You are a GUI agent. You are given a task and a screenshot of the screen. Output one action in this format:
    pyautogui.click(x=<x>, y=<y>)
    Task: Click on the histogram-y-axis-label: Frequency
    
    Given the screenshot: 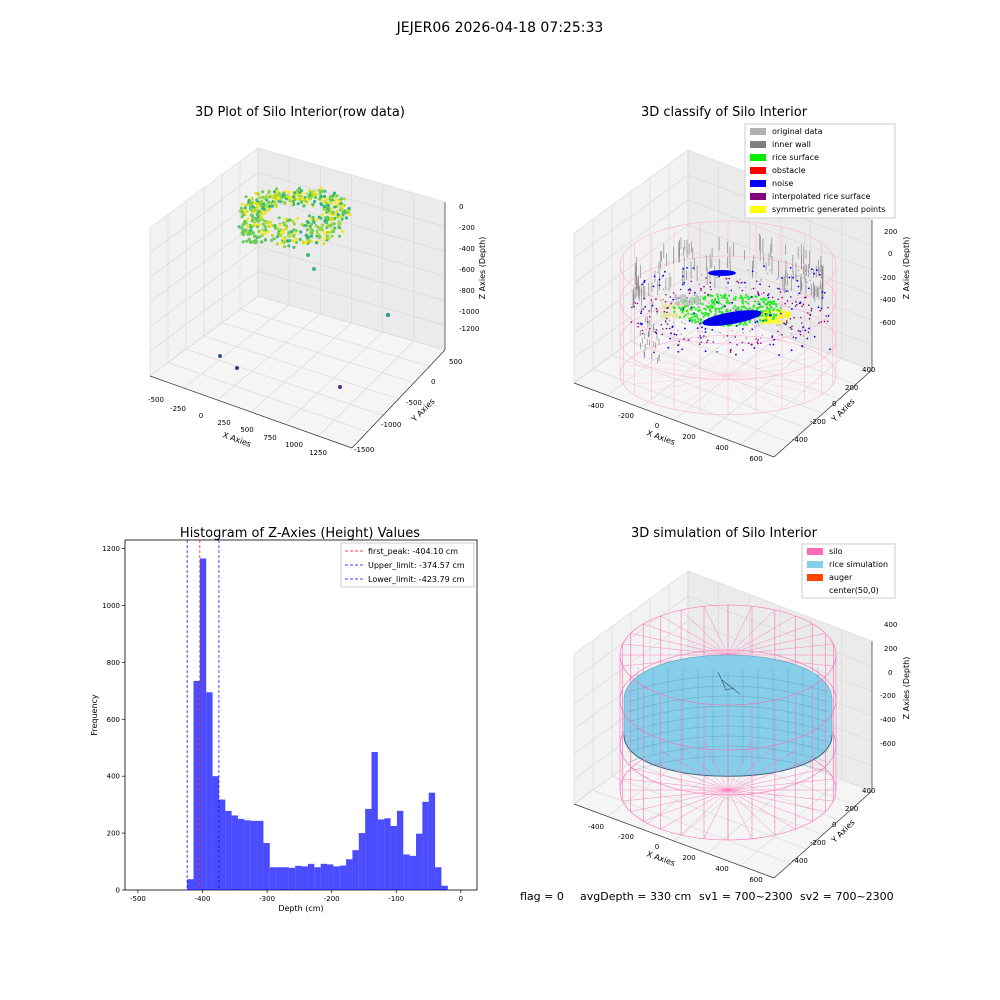 What is the action you would take?
    pyautogui.click(x=94, y=715)
    